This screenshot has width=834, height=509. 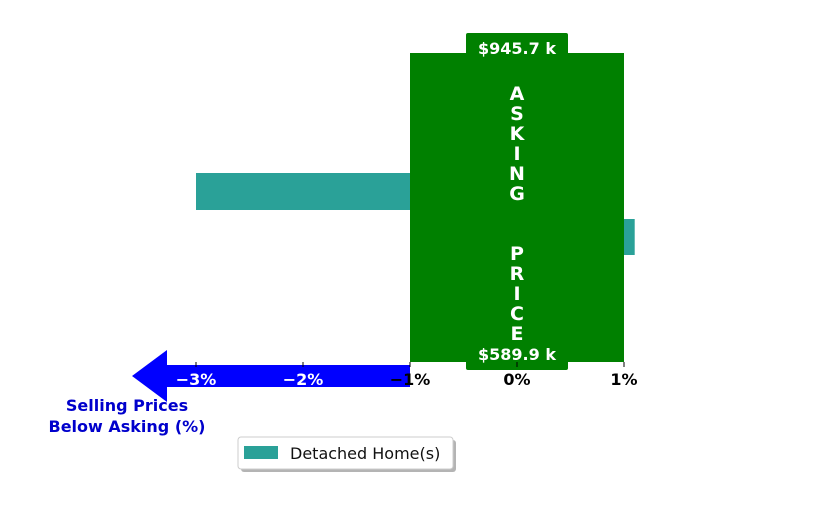 What do you see at coordinates (196, 379) in the screenshot?
I see `x-tick-label: −3%` at bounding box center [196, 379].